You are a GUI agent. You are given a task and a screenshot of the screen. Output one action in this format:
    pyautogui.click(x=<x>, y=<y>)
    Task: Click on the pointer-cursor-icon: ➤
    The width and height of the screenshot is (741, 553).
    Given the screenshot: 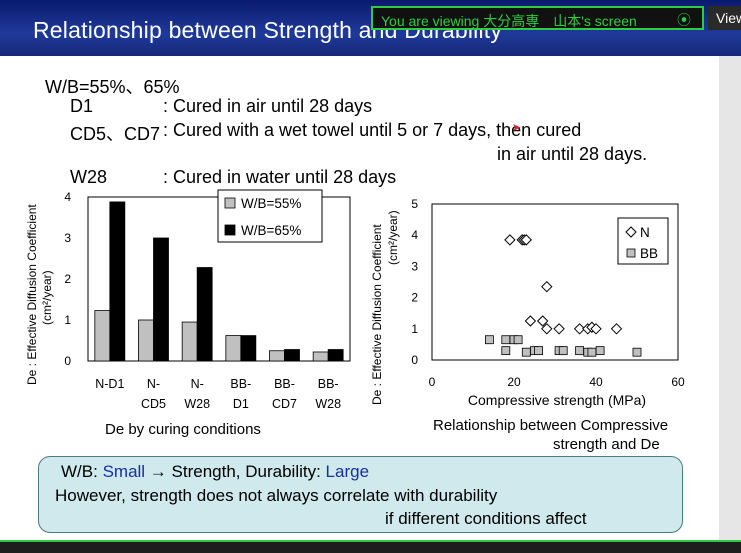 What is the action you would take?
    pyautogui.click(x=517, y=128)
    